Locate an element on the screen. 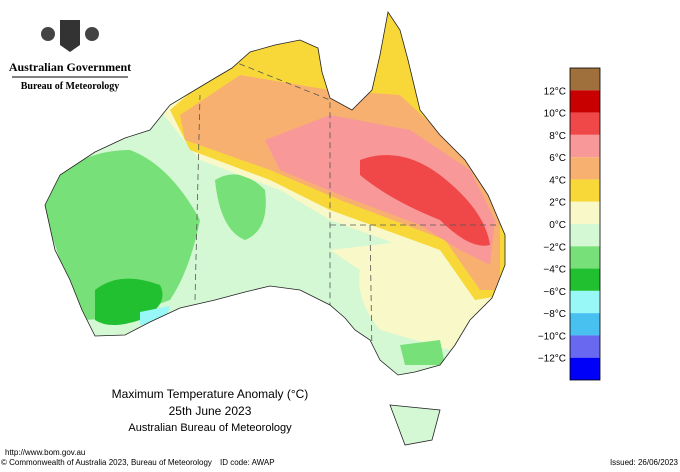  legend-label: 0°C is located at coordinates (557, 225).